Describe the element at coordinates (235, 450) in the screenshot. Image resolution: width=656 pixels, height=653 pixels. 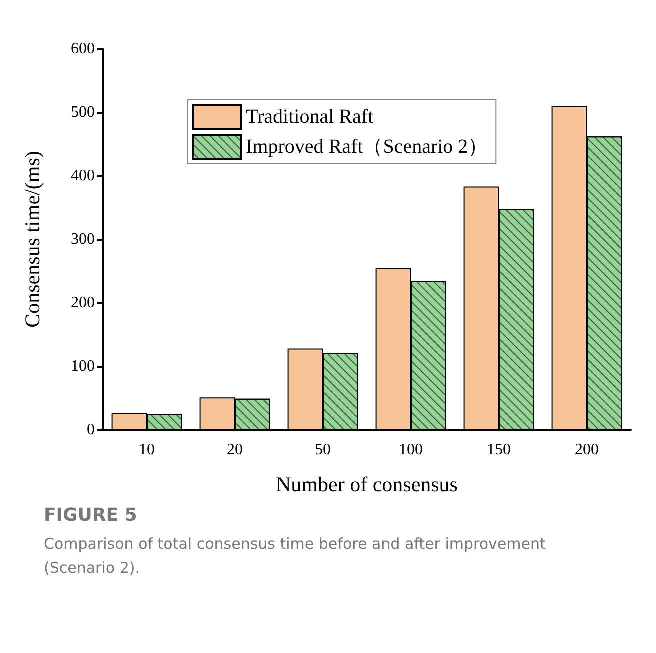
I see `x-tick-label: 20` at that location.